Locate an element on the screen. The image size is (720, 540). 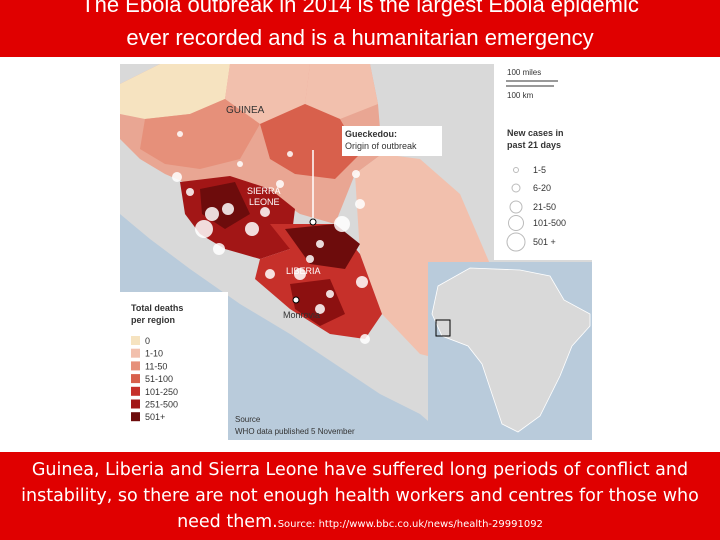
monrovia-marker is located at coordinates (296, 300).